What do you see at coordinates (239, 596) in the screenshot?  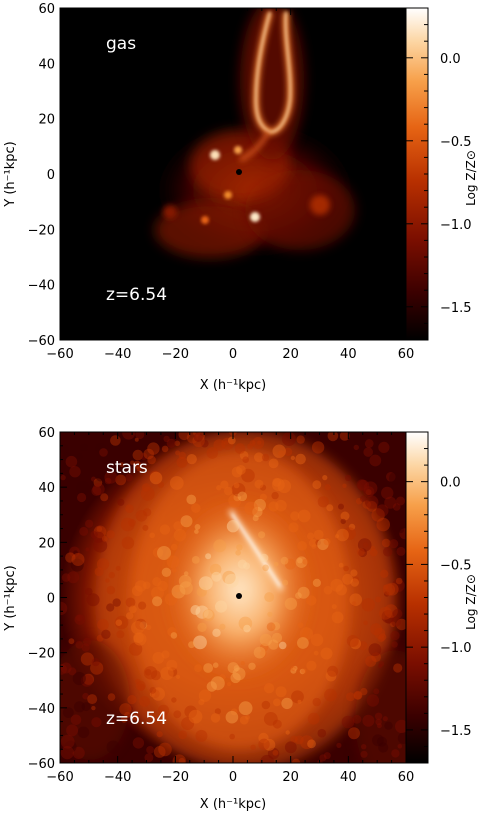 I see `stars-center-marker` at bounding box center [239, 596].